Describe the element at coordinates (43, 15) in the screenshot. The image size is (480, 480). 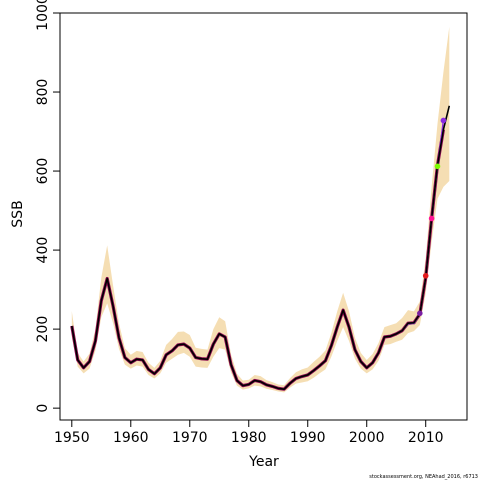
I see `y-tick-label-5: 1000` at that location.